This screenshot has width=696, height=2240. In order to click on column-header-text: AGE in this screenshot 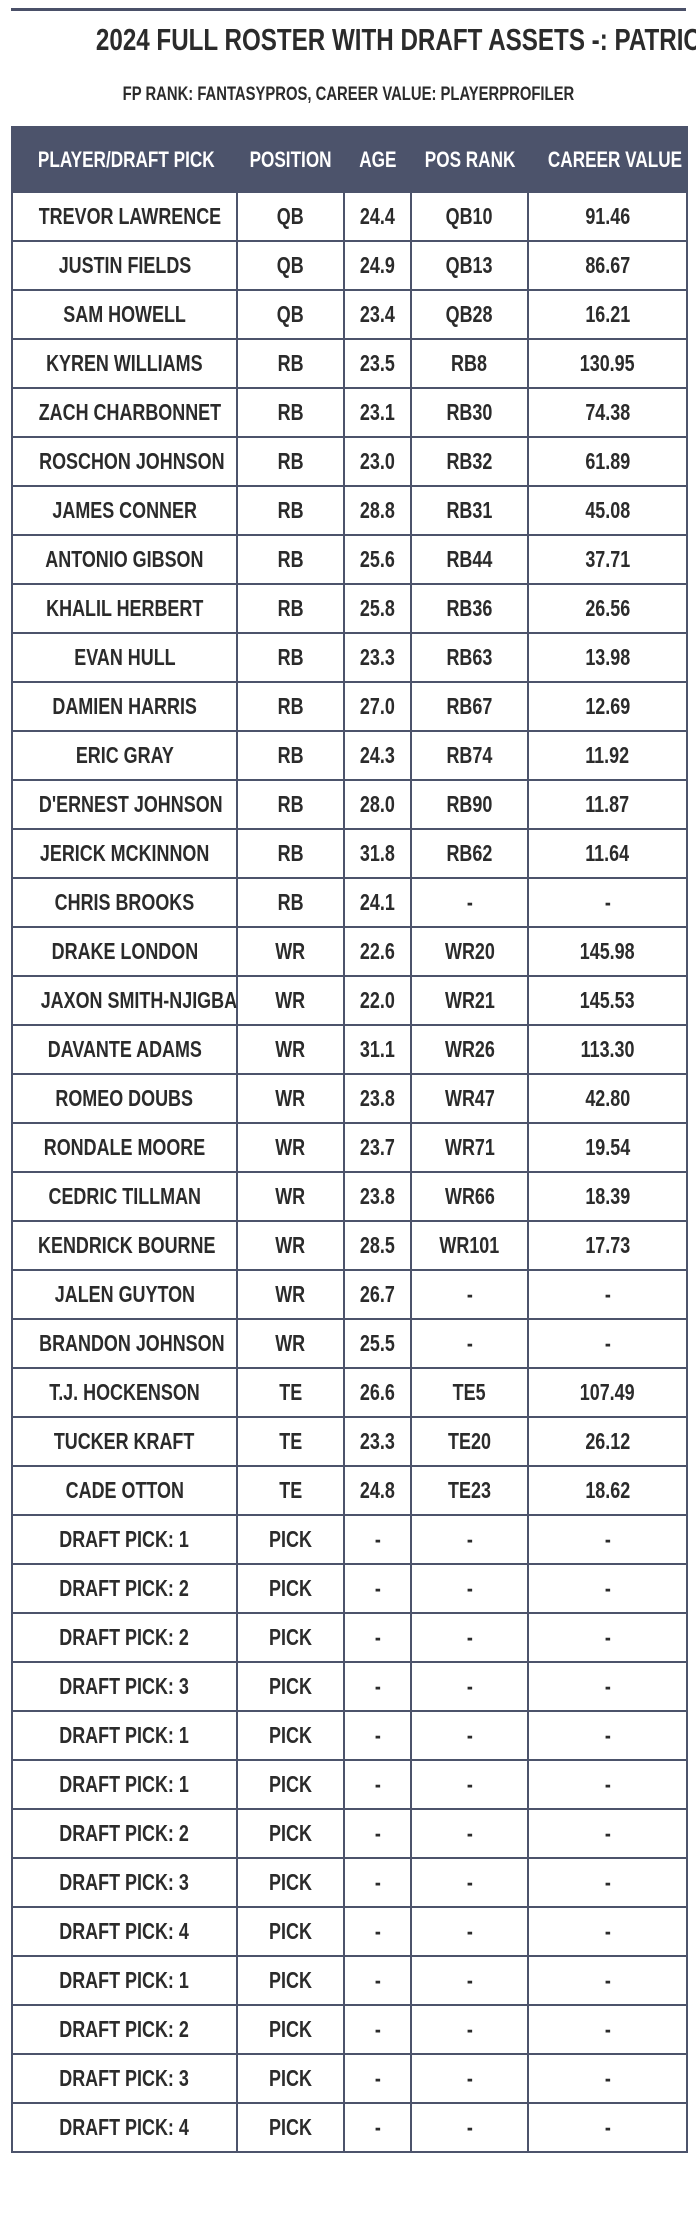, I will do `click(377, 159)`.